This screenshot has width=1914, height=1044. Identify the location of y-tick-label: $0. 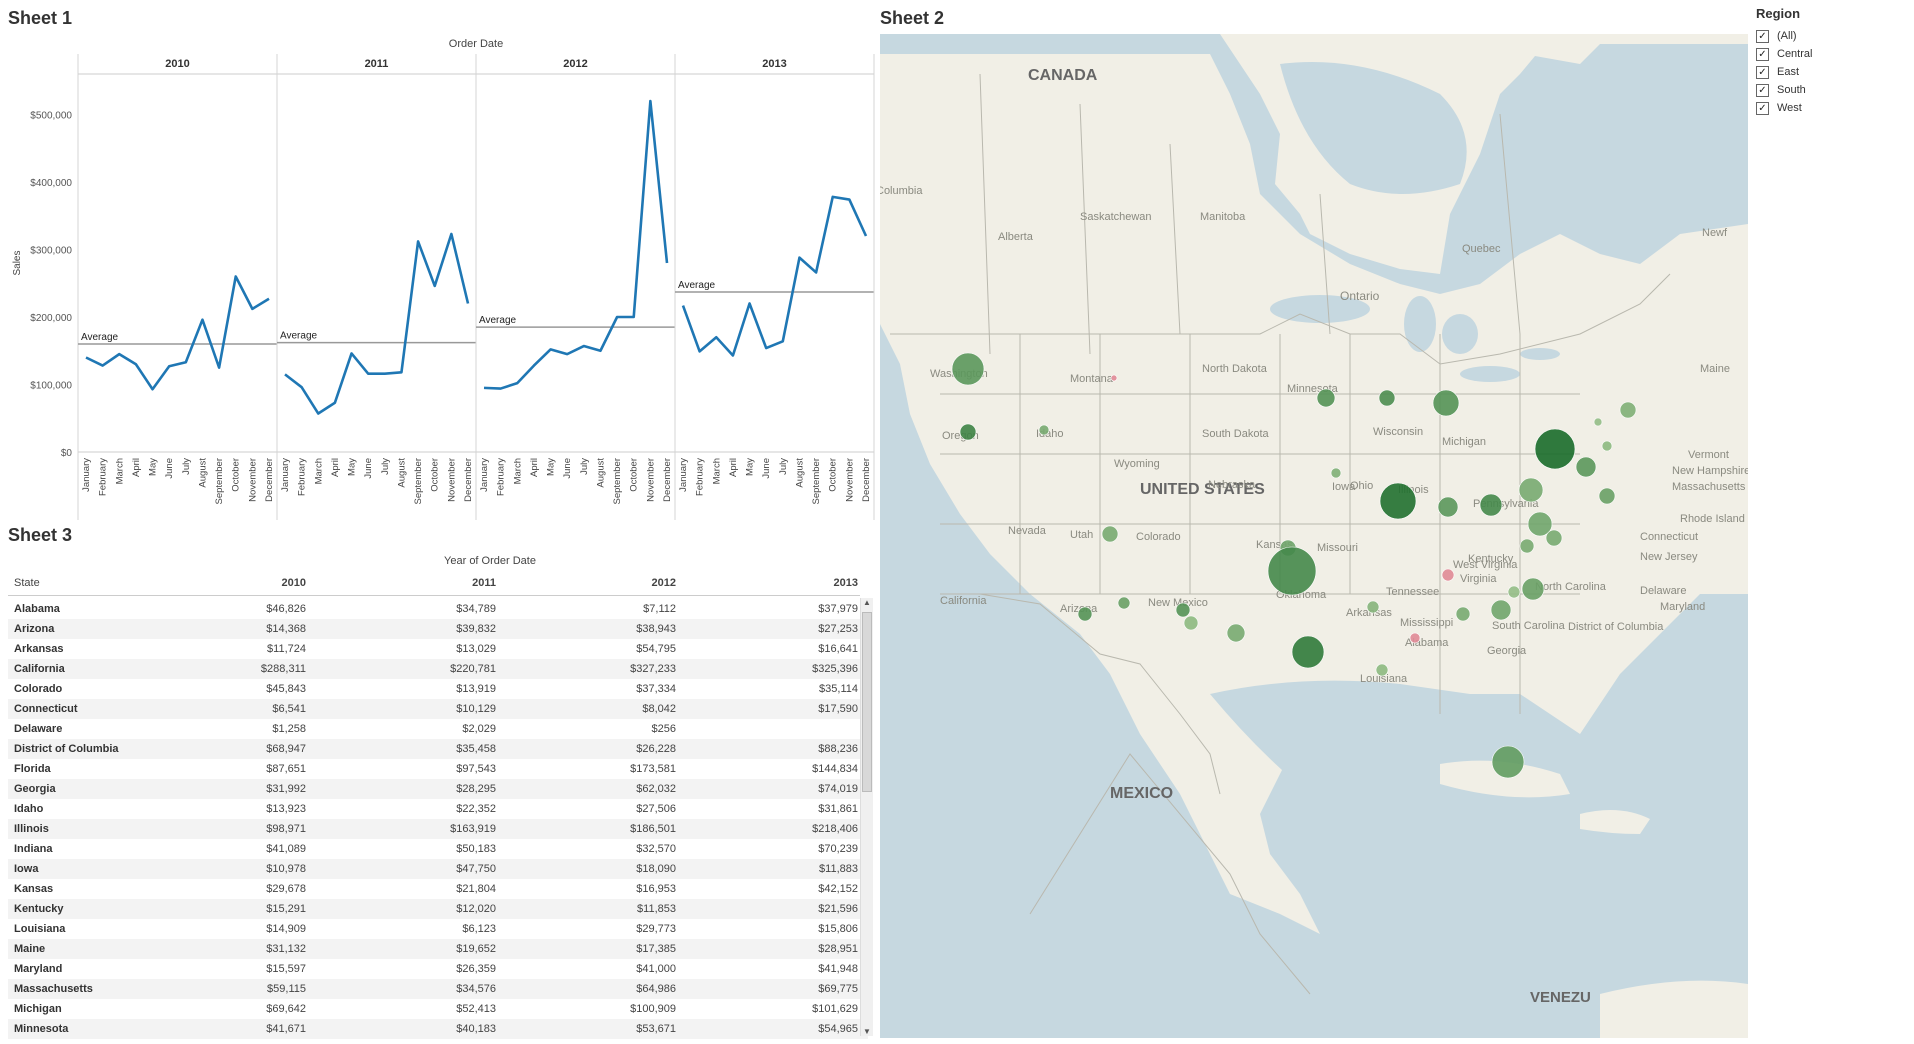
(67, 453).